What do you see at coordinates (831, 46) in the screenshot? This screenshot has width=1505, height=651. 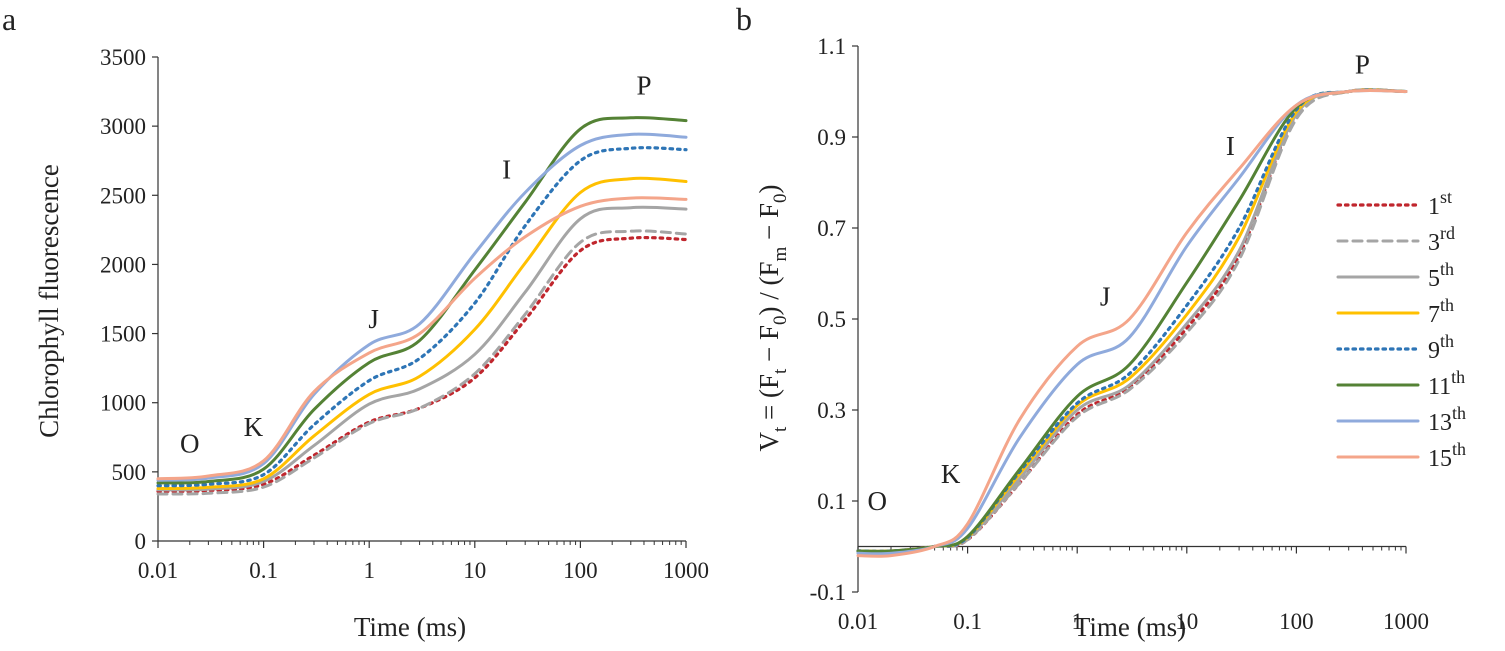 I see `y-tick-label: 1.1` at bounding box center [831, 46].